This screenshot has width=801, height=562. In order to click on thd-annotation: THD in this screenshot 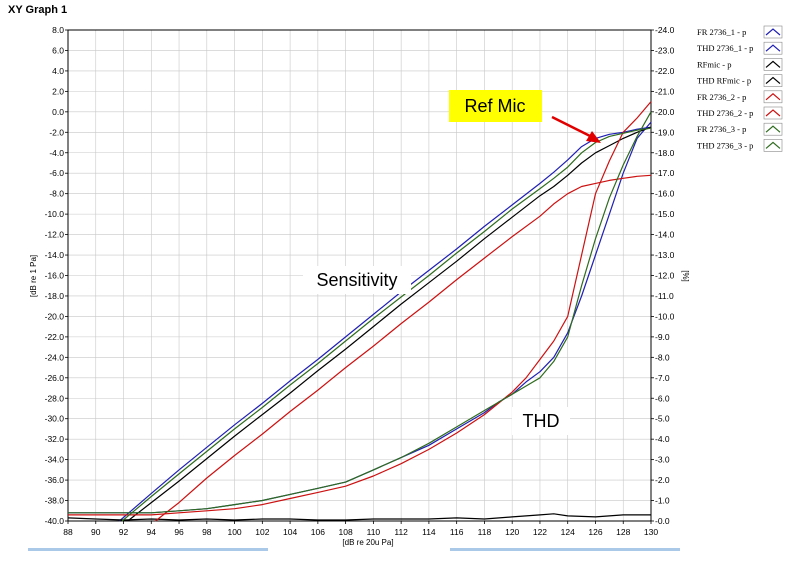, I will do `click(541, 421)`.